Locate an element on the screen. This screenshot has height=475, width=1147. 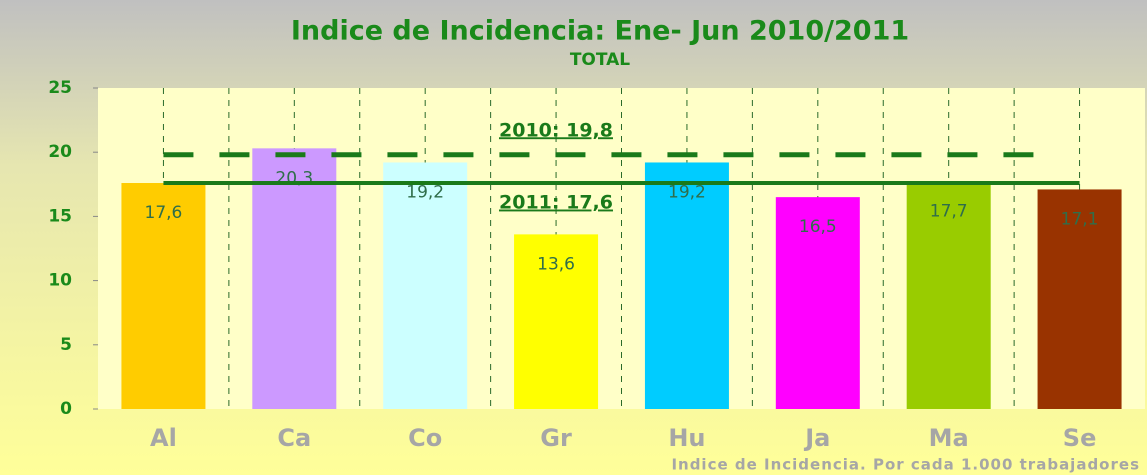
x-tick-label: Al is located at coordinates (163, 438).